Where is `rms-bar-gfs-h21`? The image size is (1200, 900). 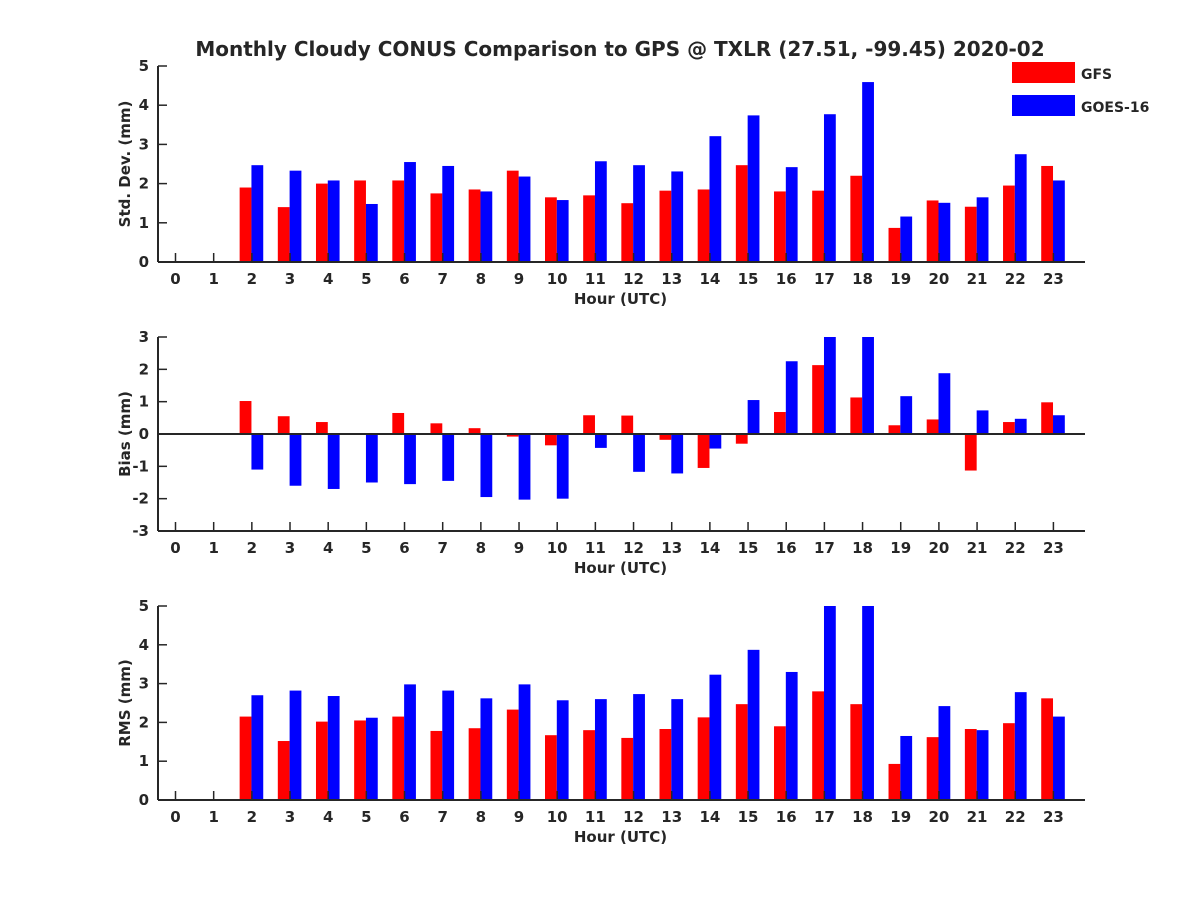
rms-bar-gfs-h21 is located at coordinates (970, 764).